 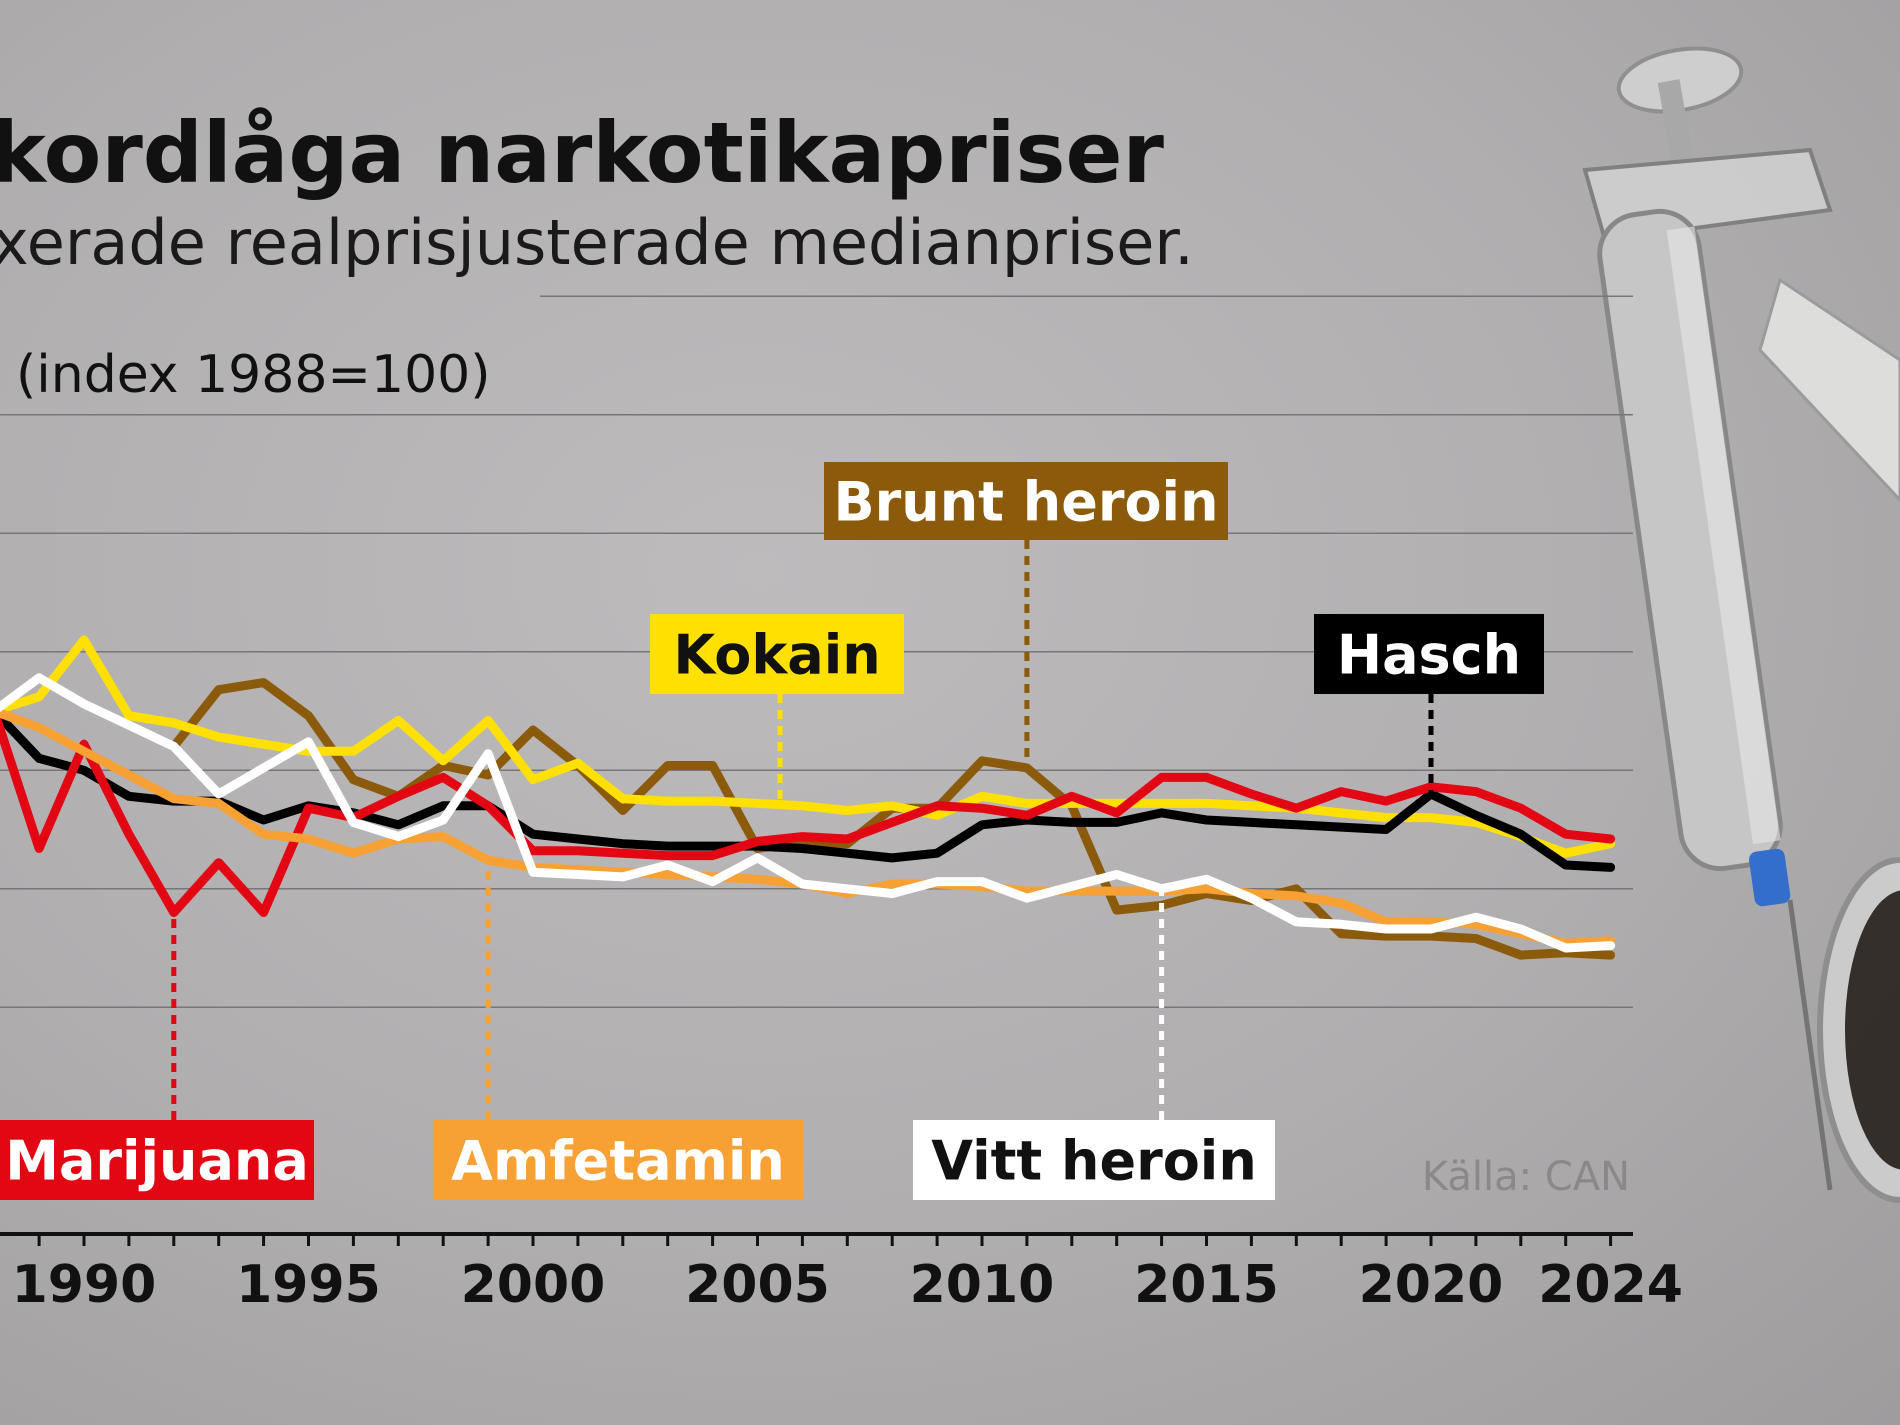 I want to click on series-label-marijuana: Marijuana, so click(x=157, y=1160).